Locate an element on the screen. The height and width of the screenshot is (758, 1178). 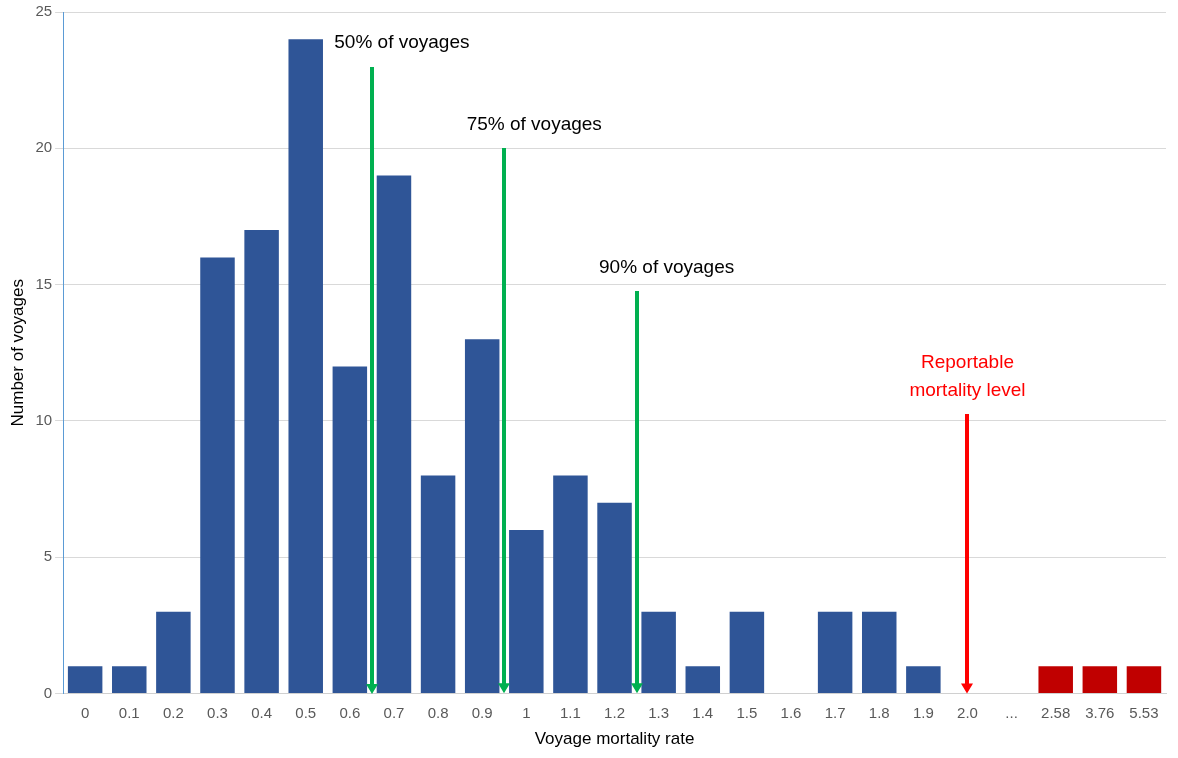
y-tick-label: 10 is located at coordinates (44, 420).